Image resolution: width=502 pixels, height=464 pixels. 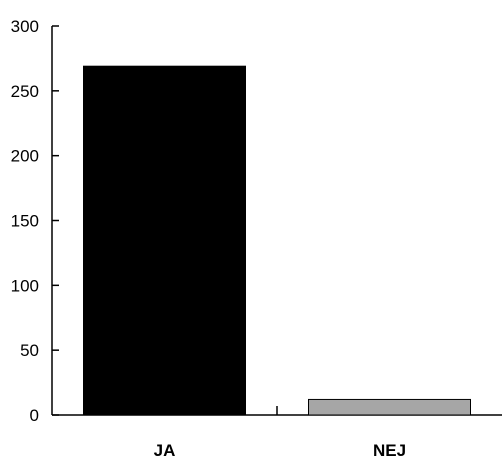 I want to click on x-category-label: NEJ, so click(x=389, y=450).